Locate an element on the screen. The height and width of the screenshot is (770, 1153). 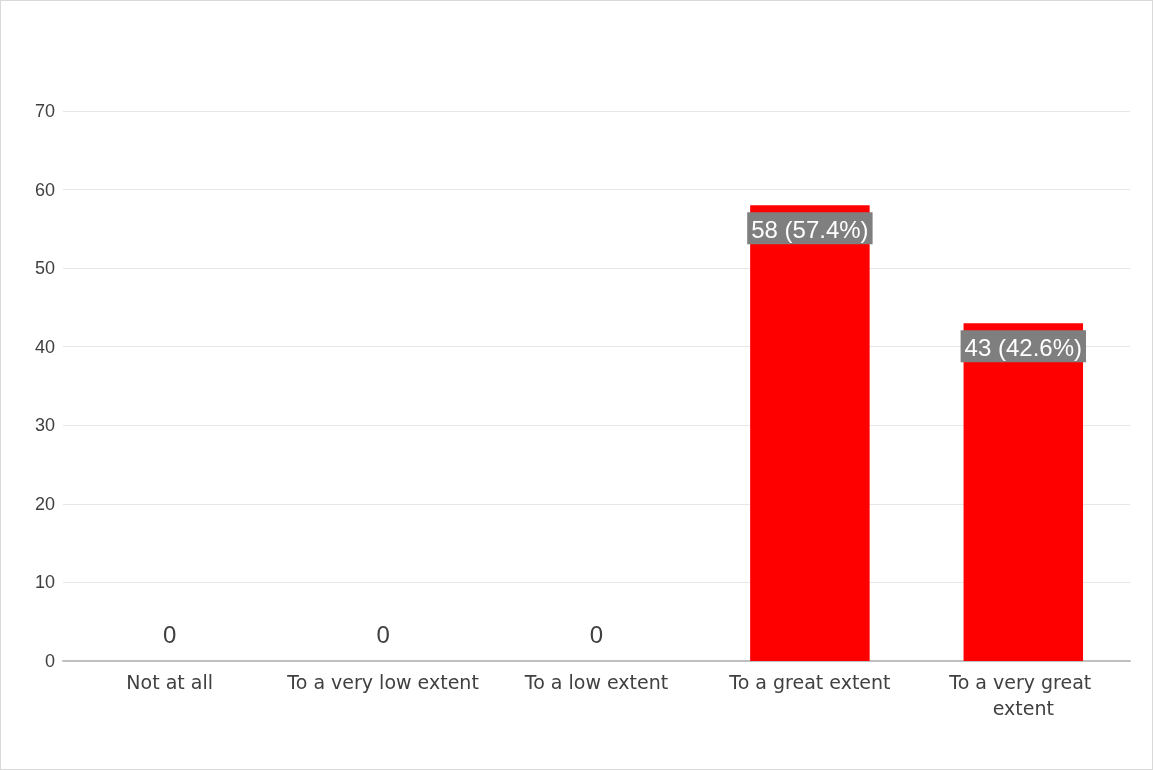
y-tick-label: 70 is located at coordinates (44, 111).